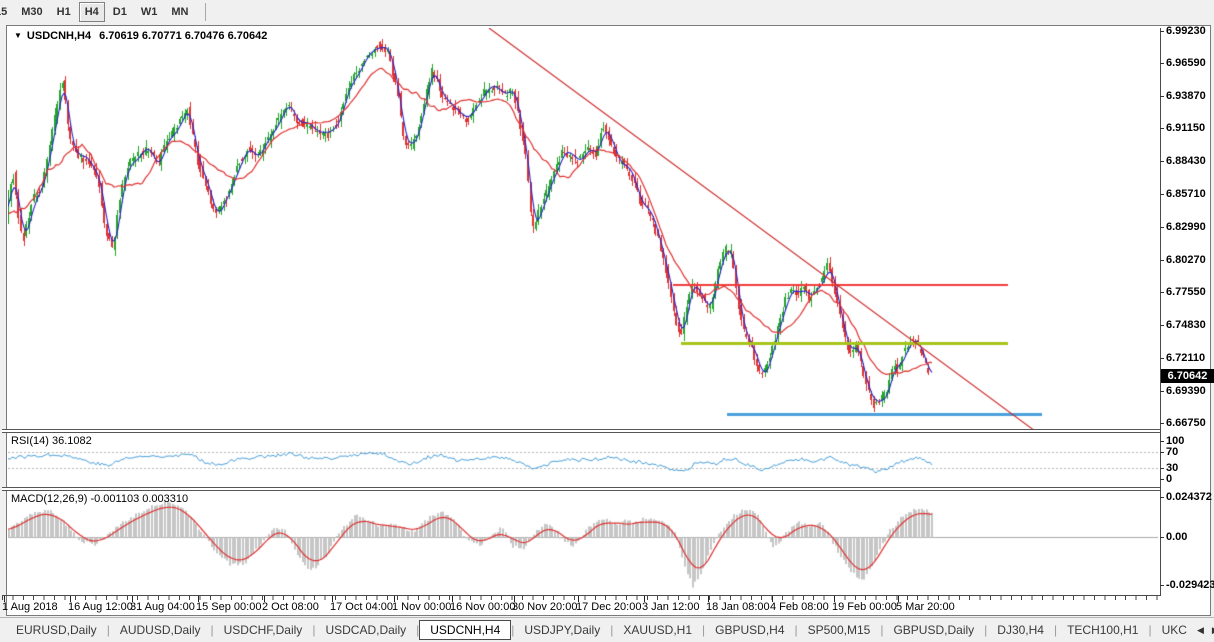 This screenshot has height=642, width=1214. I want to click on rsi-panel-splitter, so click(581, 431).